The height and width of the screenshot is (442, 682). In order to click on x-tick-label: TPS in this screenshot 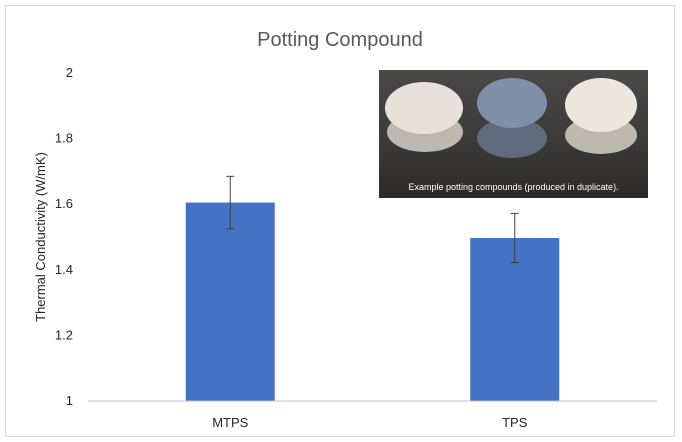, I will do `click(515, 422)`.